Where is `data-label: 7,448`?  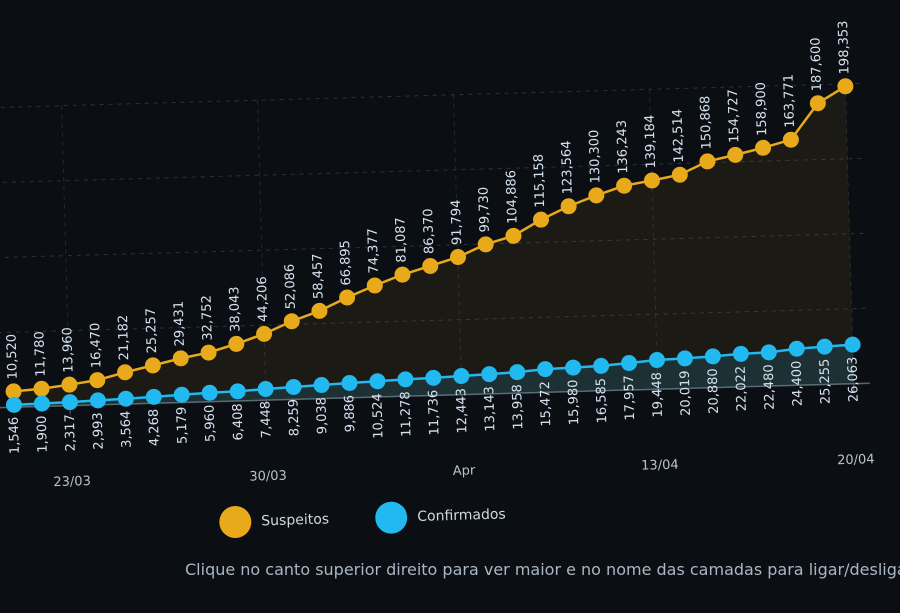 data-label: 7,448 is located at coordinates (266, 420).